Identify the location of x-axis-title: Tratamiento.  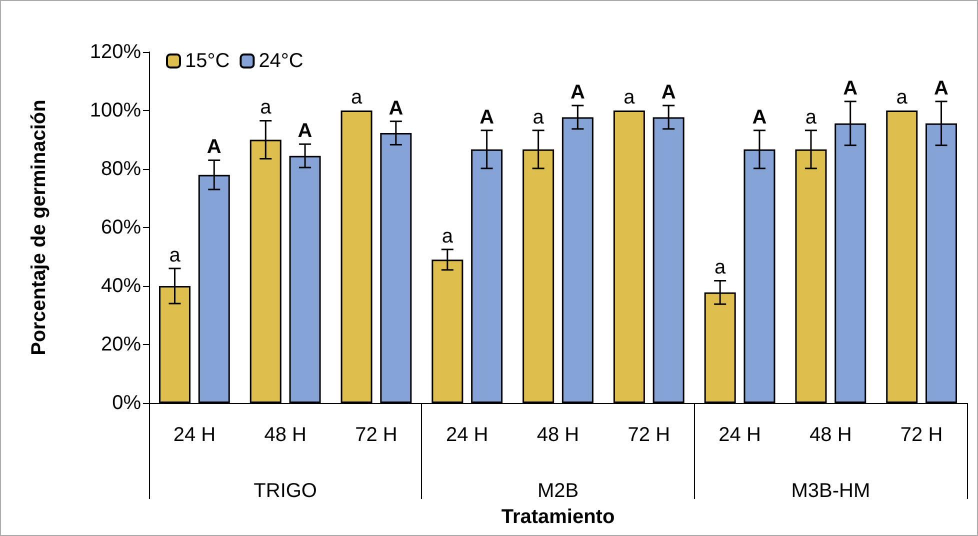
(558, 517).